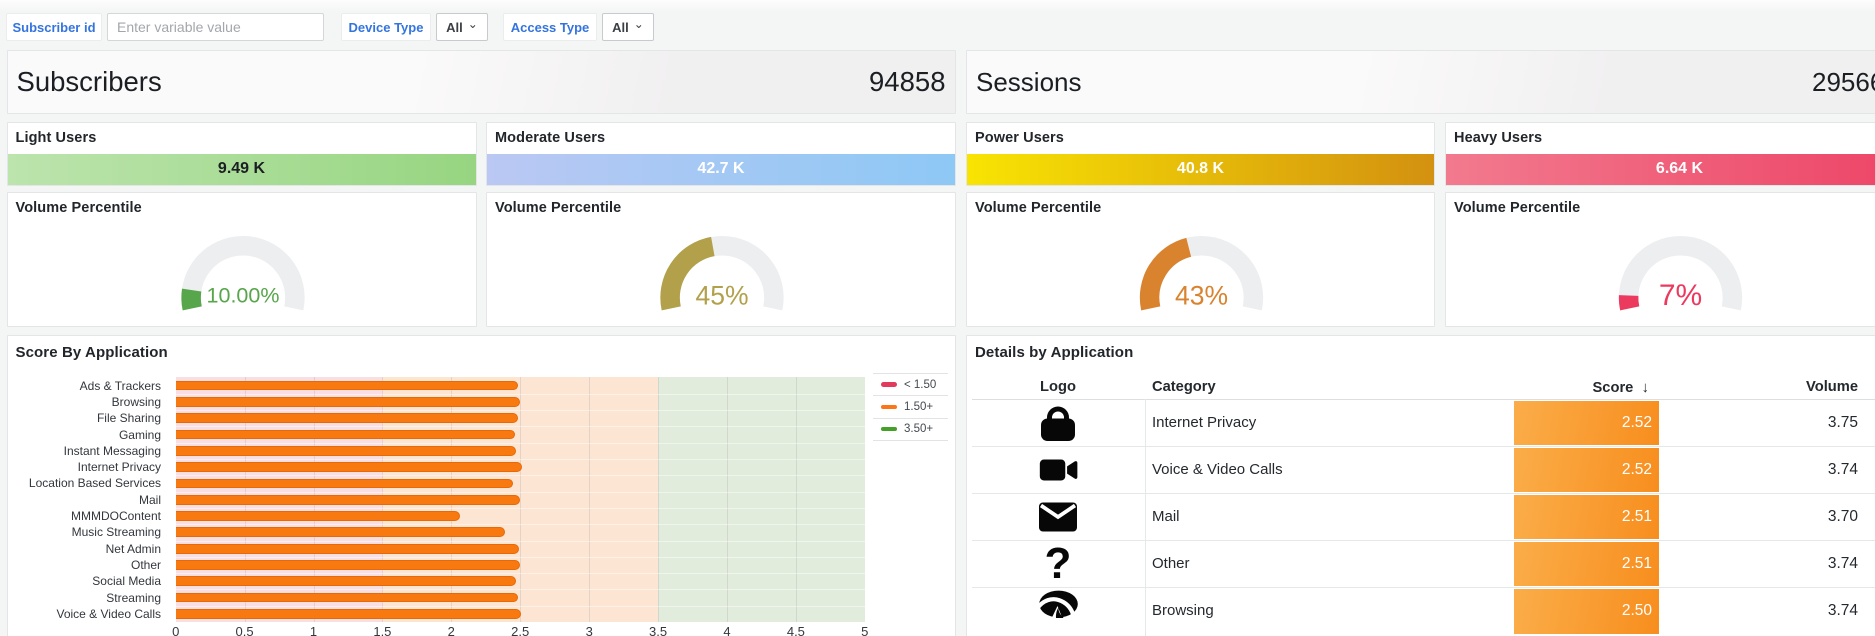 The height and width of the screenshot is (636, 1875). What do you see at coordinates (1201, 295) in the screenshot?
I see `svg-text: 43%` at bounding box center [1201, 295].